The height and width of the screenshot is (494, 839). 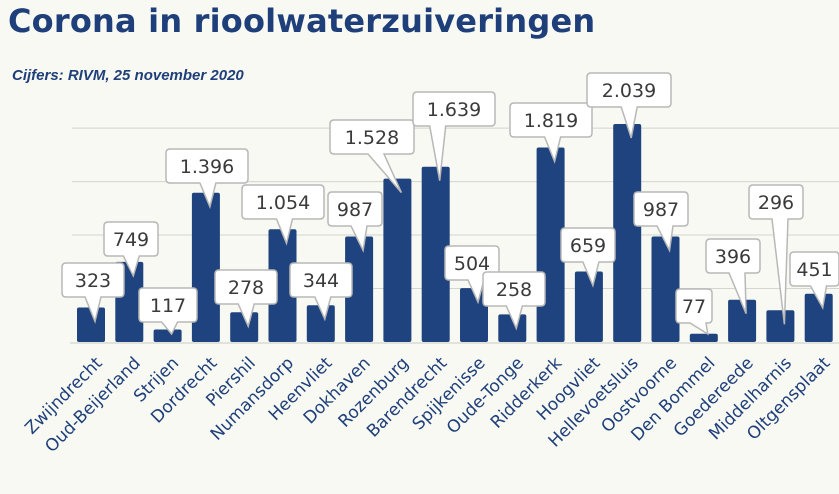 What do you see at coordinates (128, 75) in the screenshot?
I see `chart-subtitle: Cijfers: RIVM, 25 november 2020` at bounding box center [128, 75].